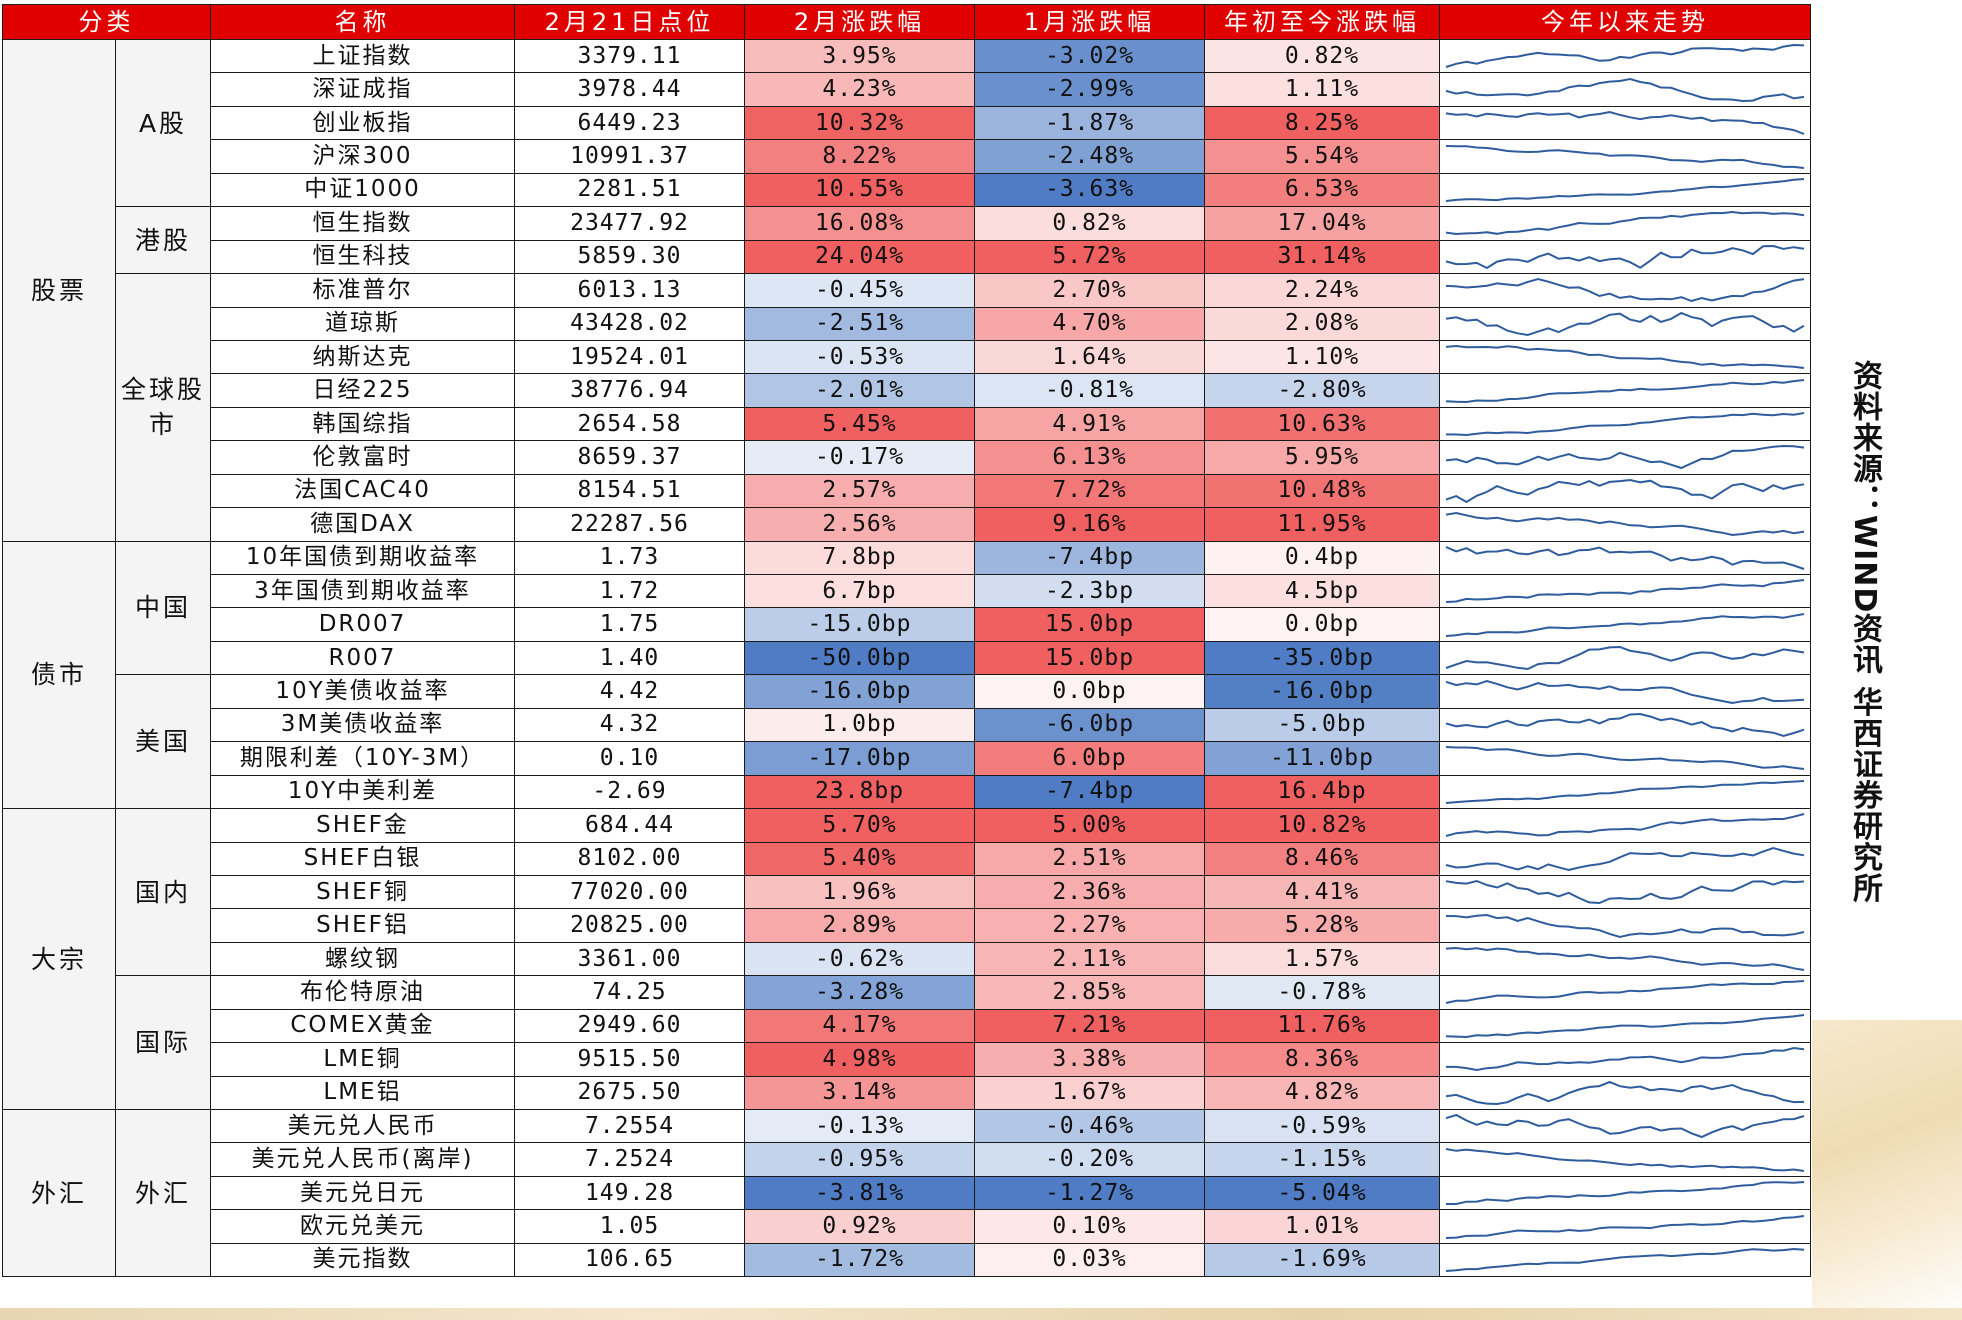  I want to click on jan-change-cell: 5.72%, so click(1089, 257).